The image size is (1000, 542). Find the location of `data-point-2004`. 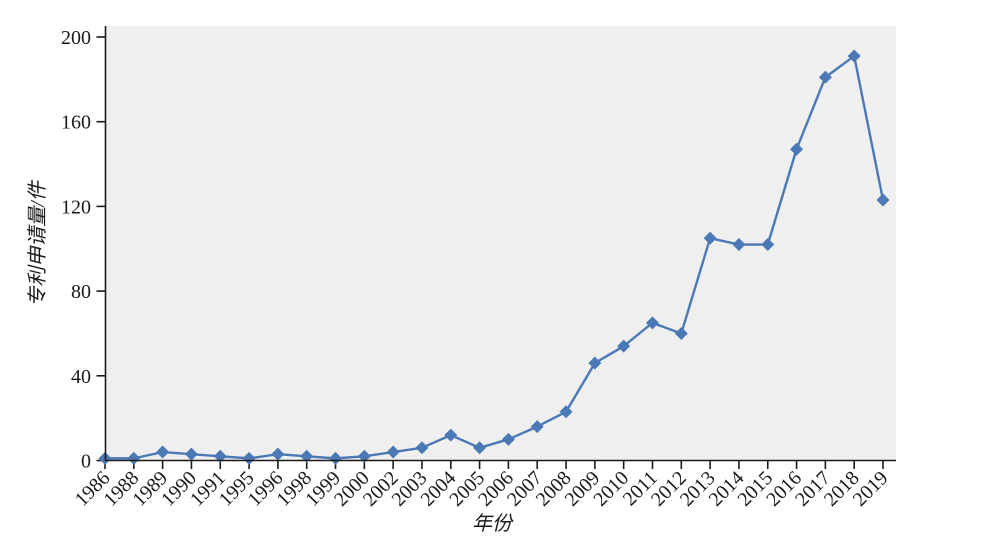

data-point-2004 is located at coordinates (451, 435).